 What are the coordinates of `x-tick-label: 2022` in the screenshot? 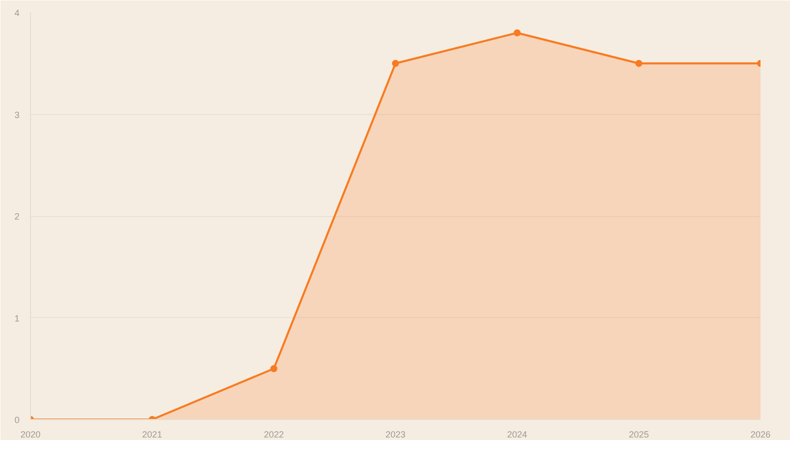 It's located at (274, 435).